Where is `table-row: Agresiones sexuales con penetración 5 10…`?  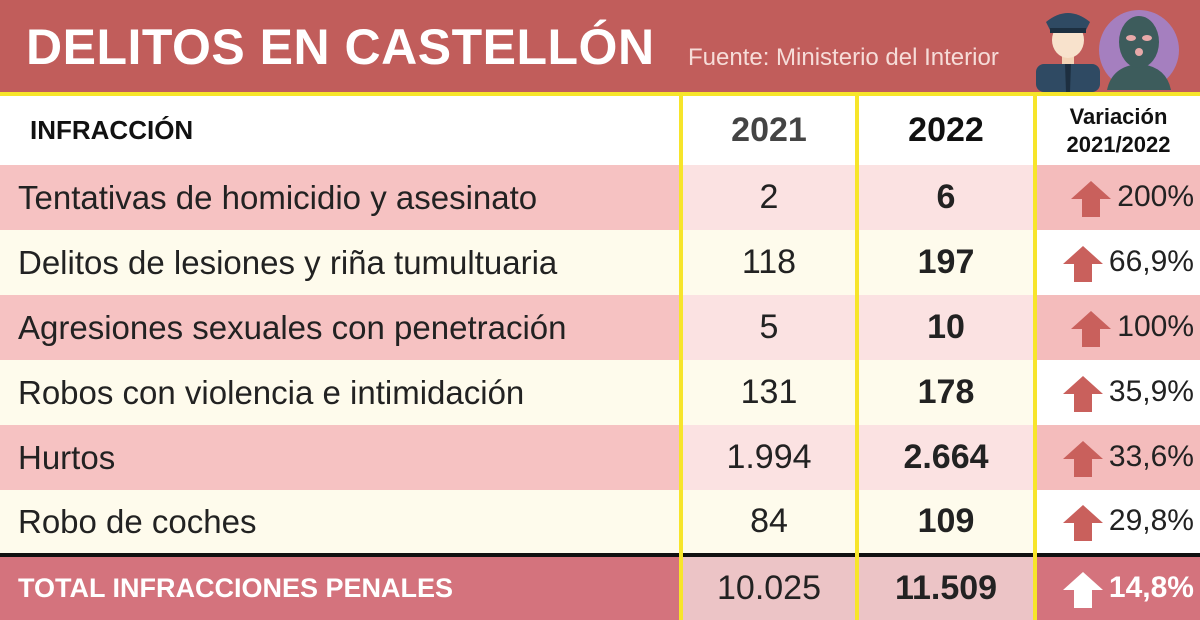 table-row: Agresiones sexuales con penetración 5 10… is located at coordinates (600, 327).